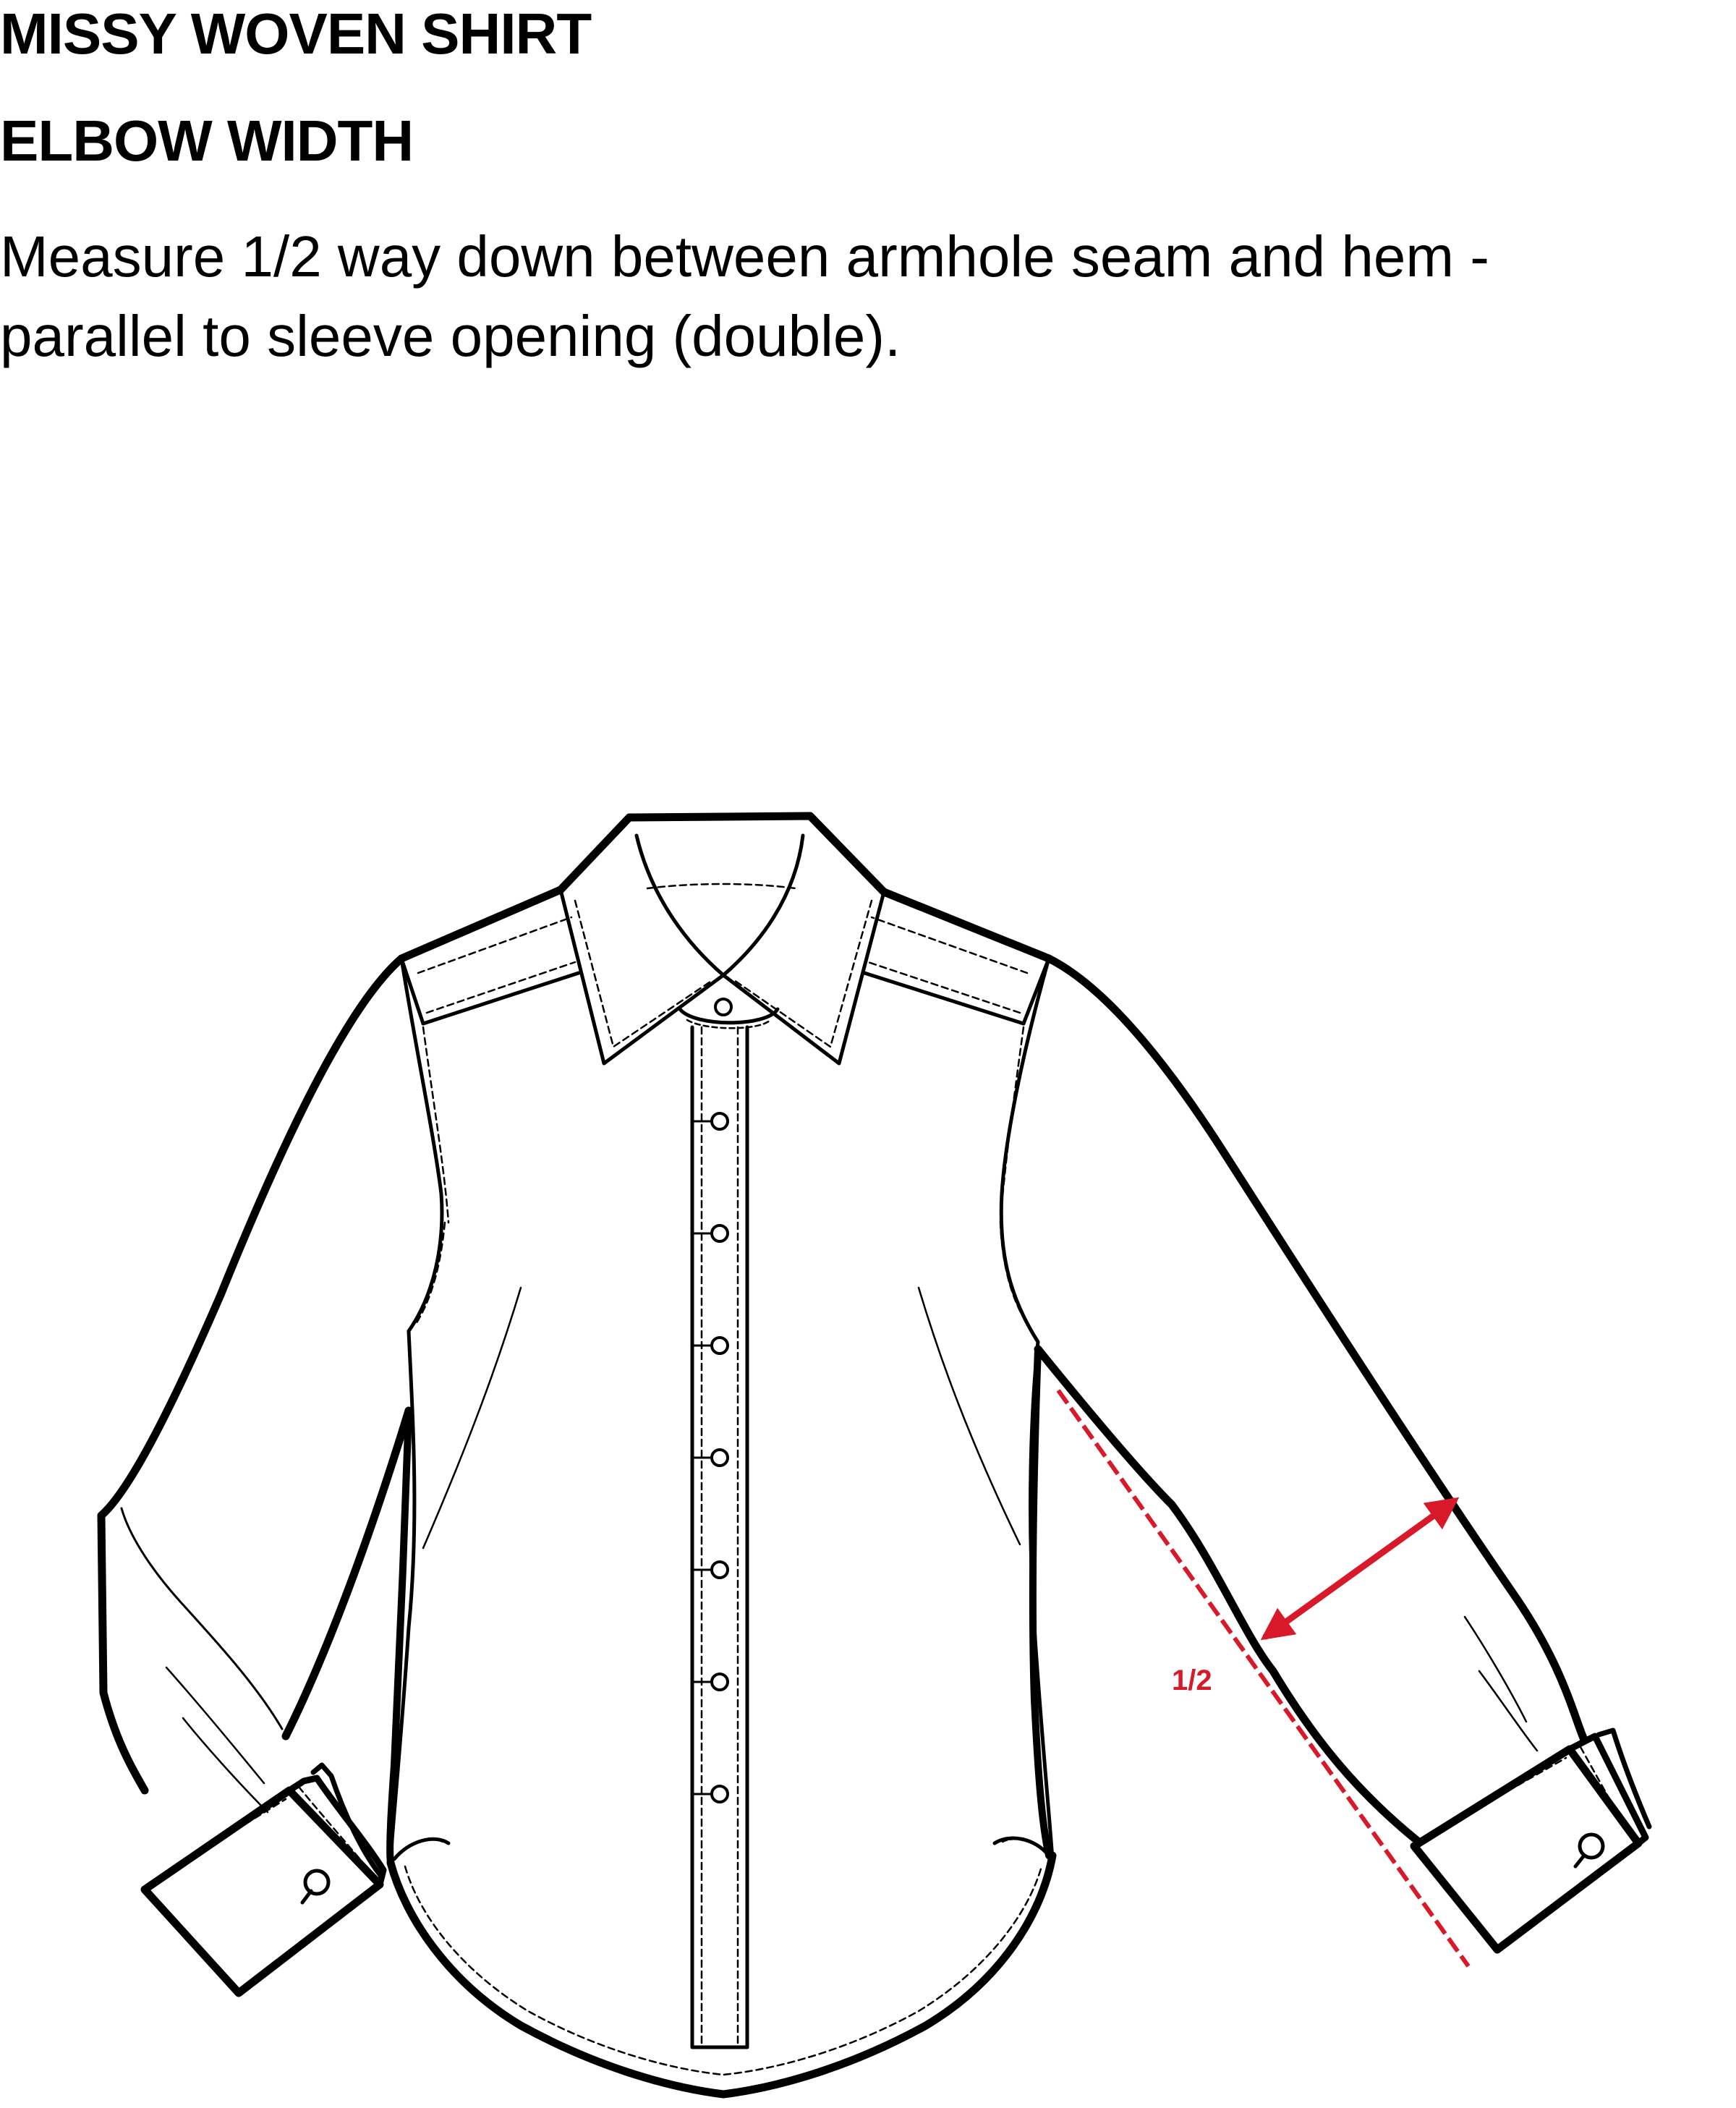 The height and width of the screenshot is (2108, 1736). I want to click on collar-right-point, so click(804, 978).